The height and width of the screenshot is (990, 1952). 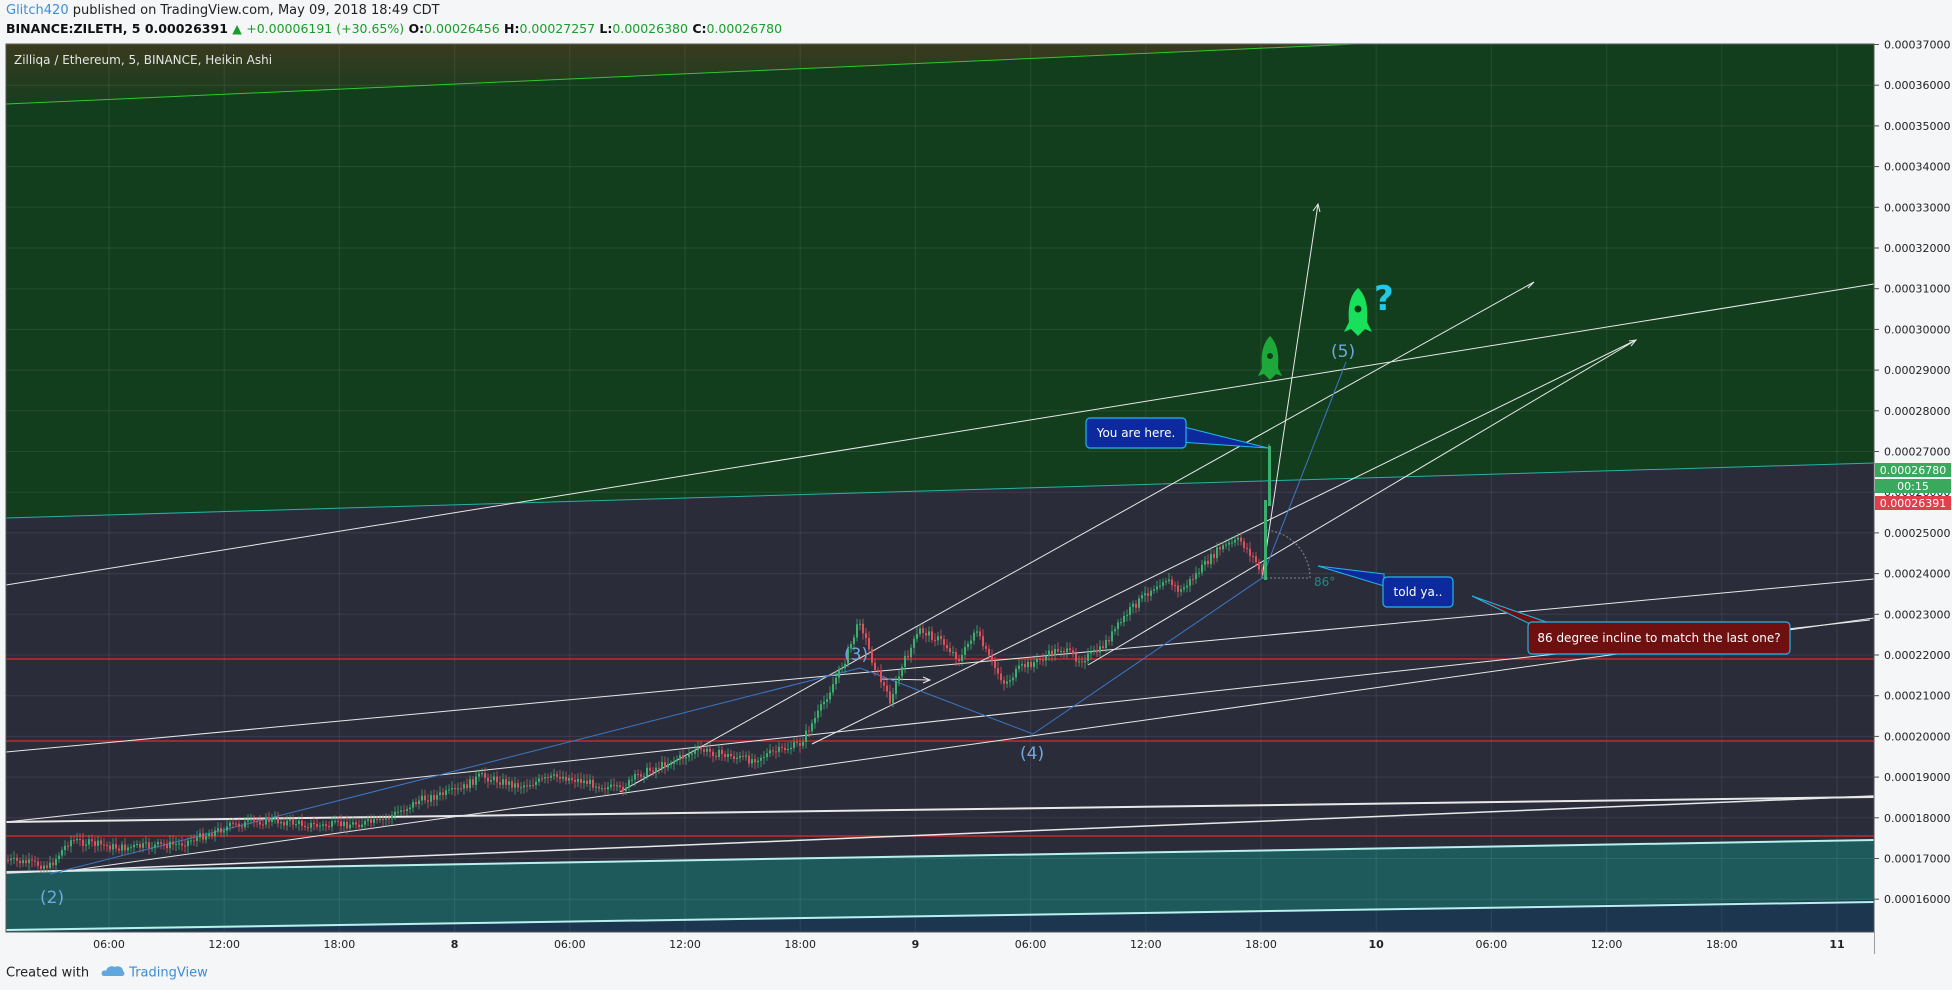 What do you see at coordinates (1917, 655) in the screenshot?
I see `price-tick-label: 0.00022000` at bounding box center [1917, 655].